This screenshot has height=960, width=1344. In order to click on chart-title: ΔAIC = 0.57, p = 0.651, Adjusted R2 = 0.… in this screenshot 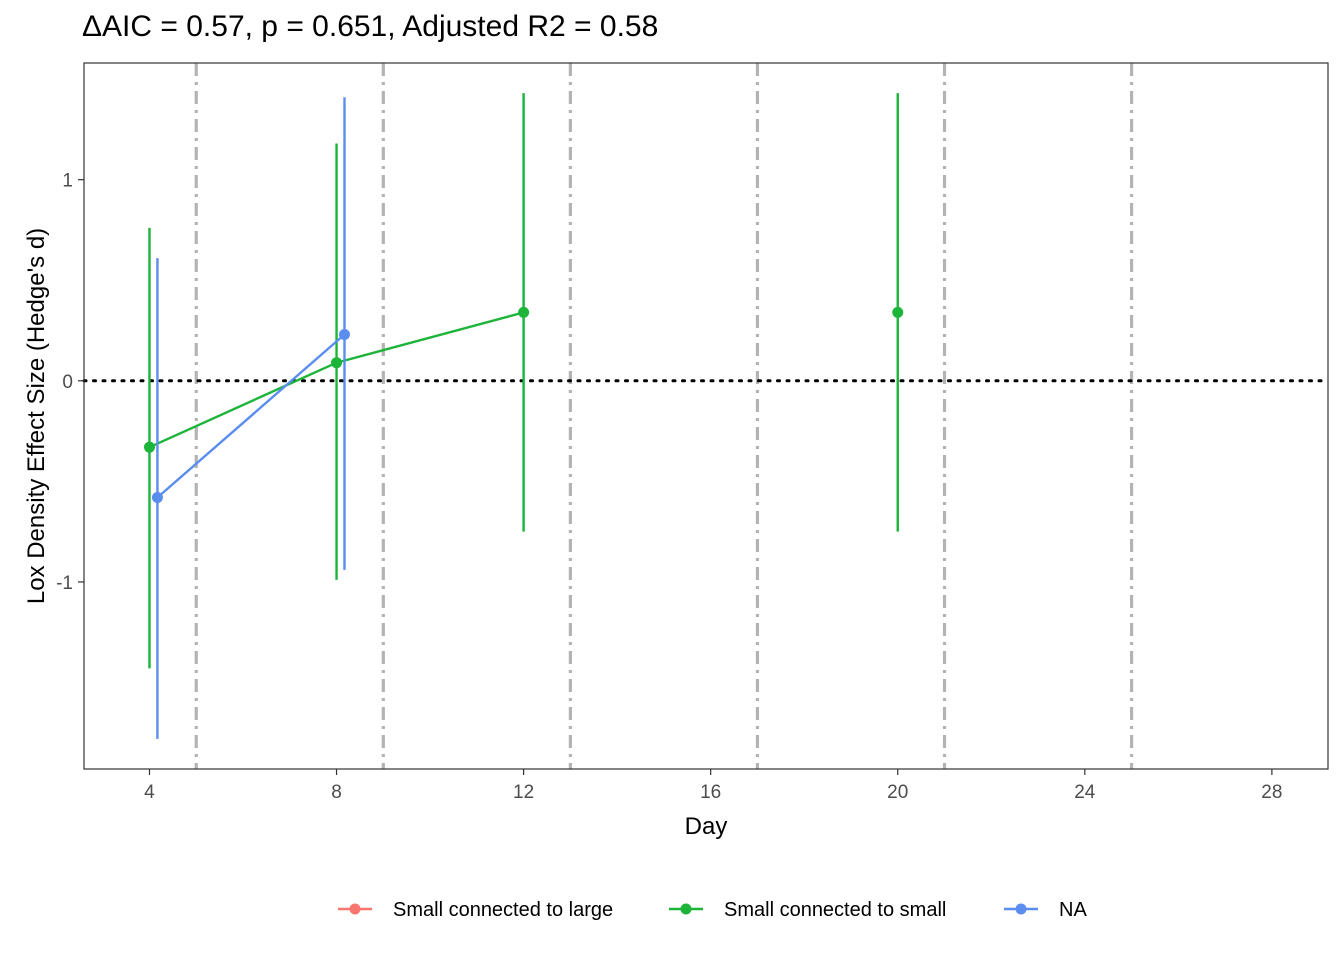, I will do `click(370, 26)`.